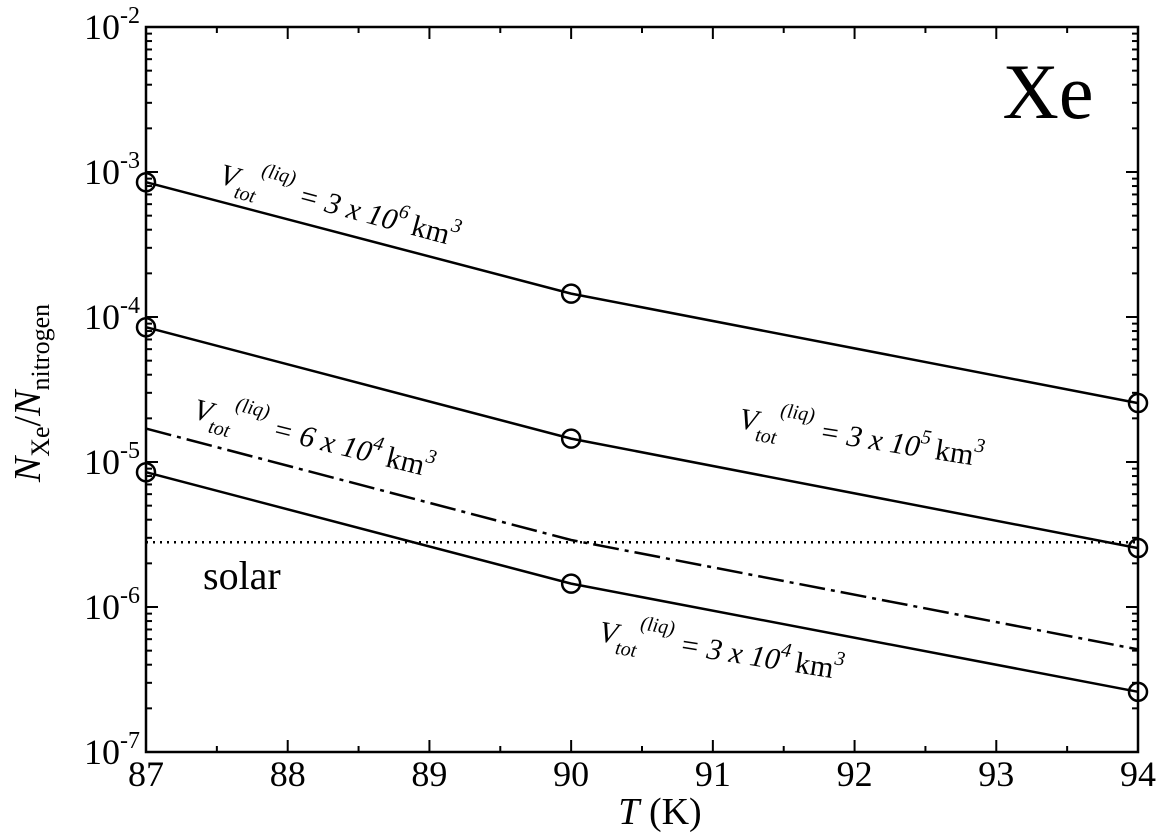 The width and height of the screenshot is (1162, 838). I want to click on ann-3e5-eq: = 3 x 10, so click(866, 439).